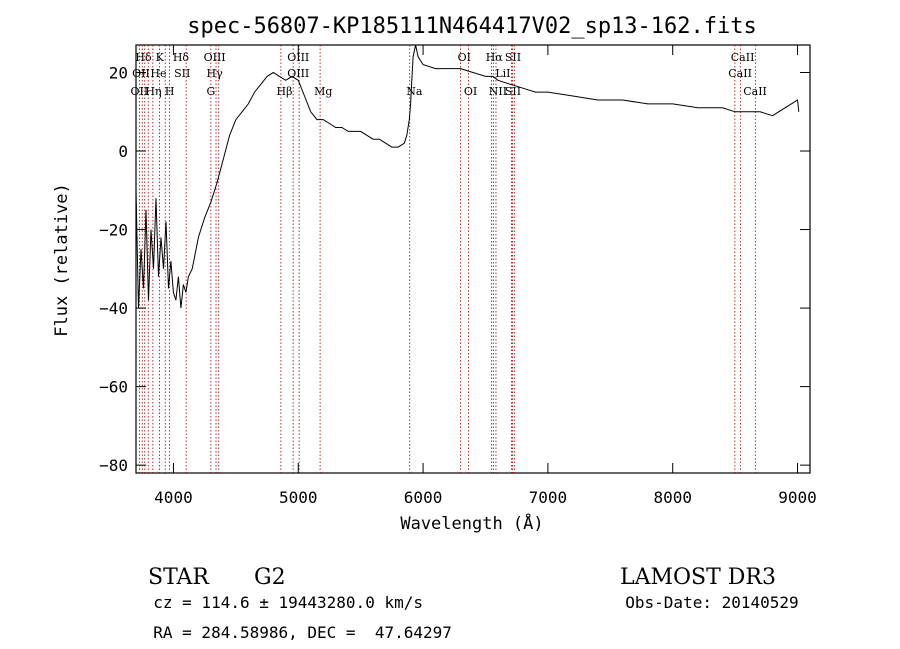 Image resolution: width=900 pixels, height=649 pixels. I want to click on line-label: Hβ, so click(285, 91).